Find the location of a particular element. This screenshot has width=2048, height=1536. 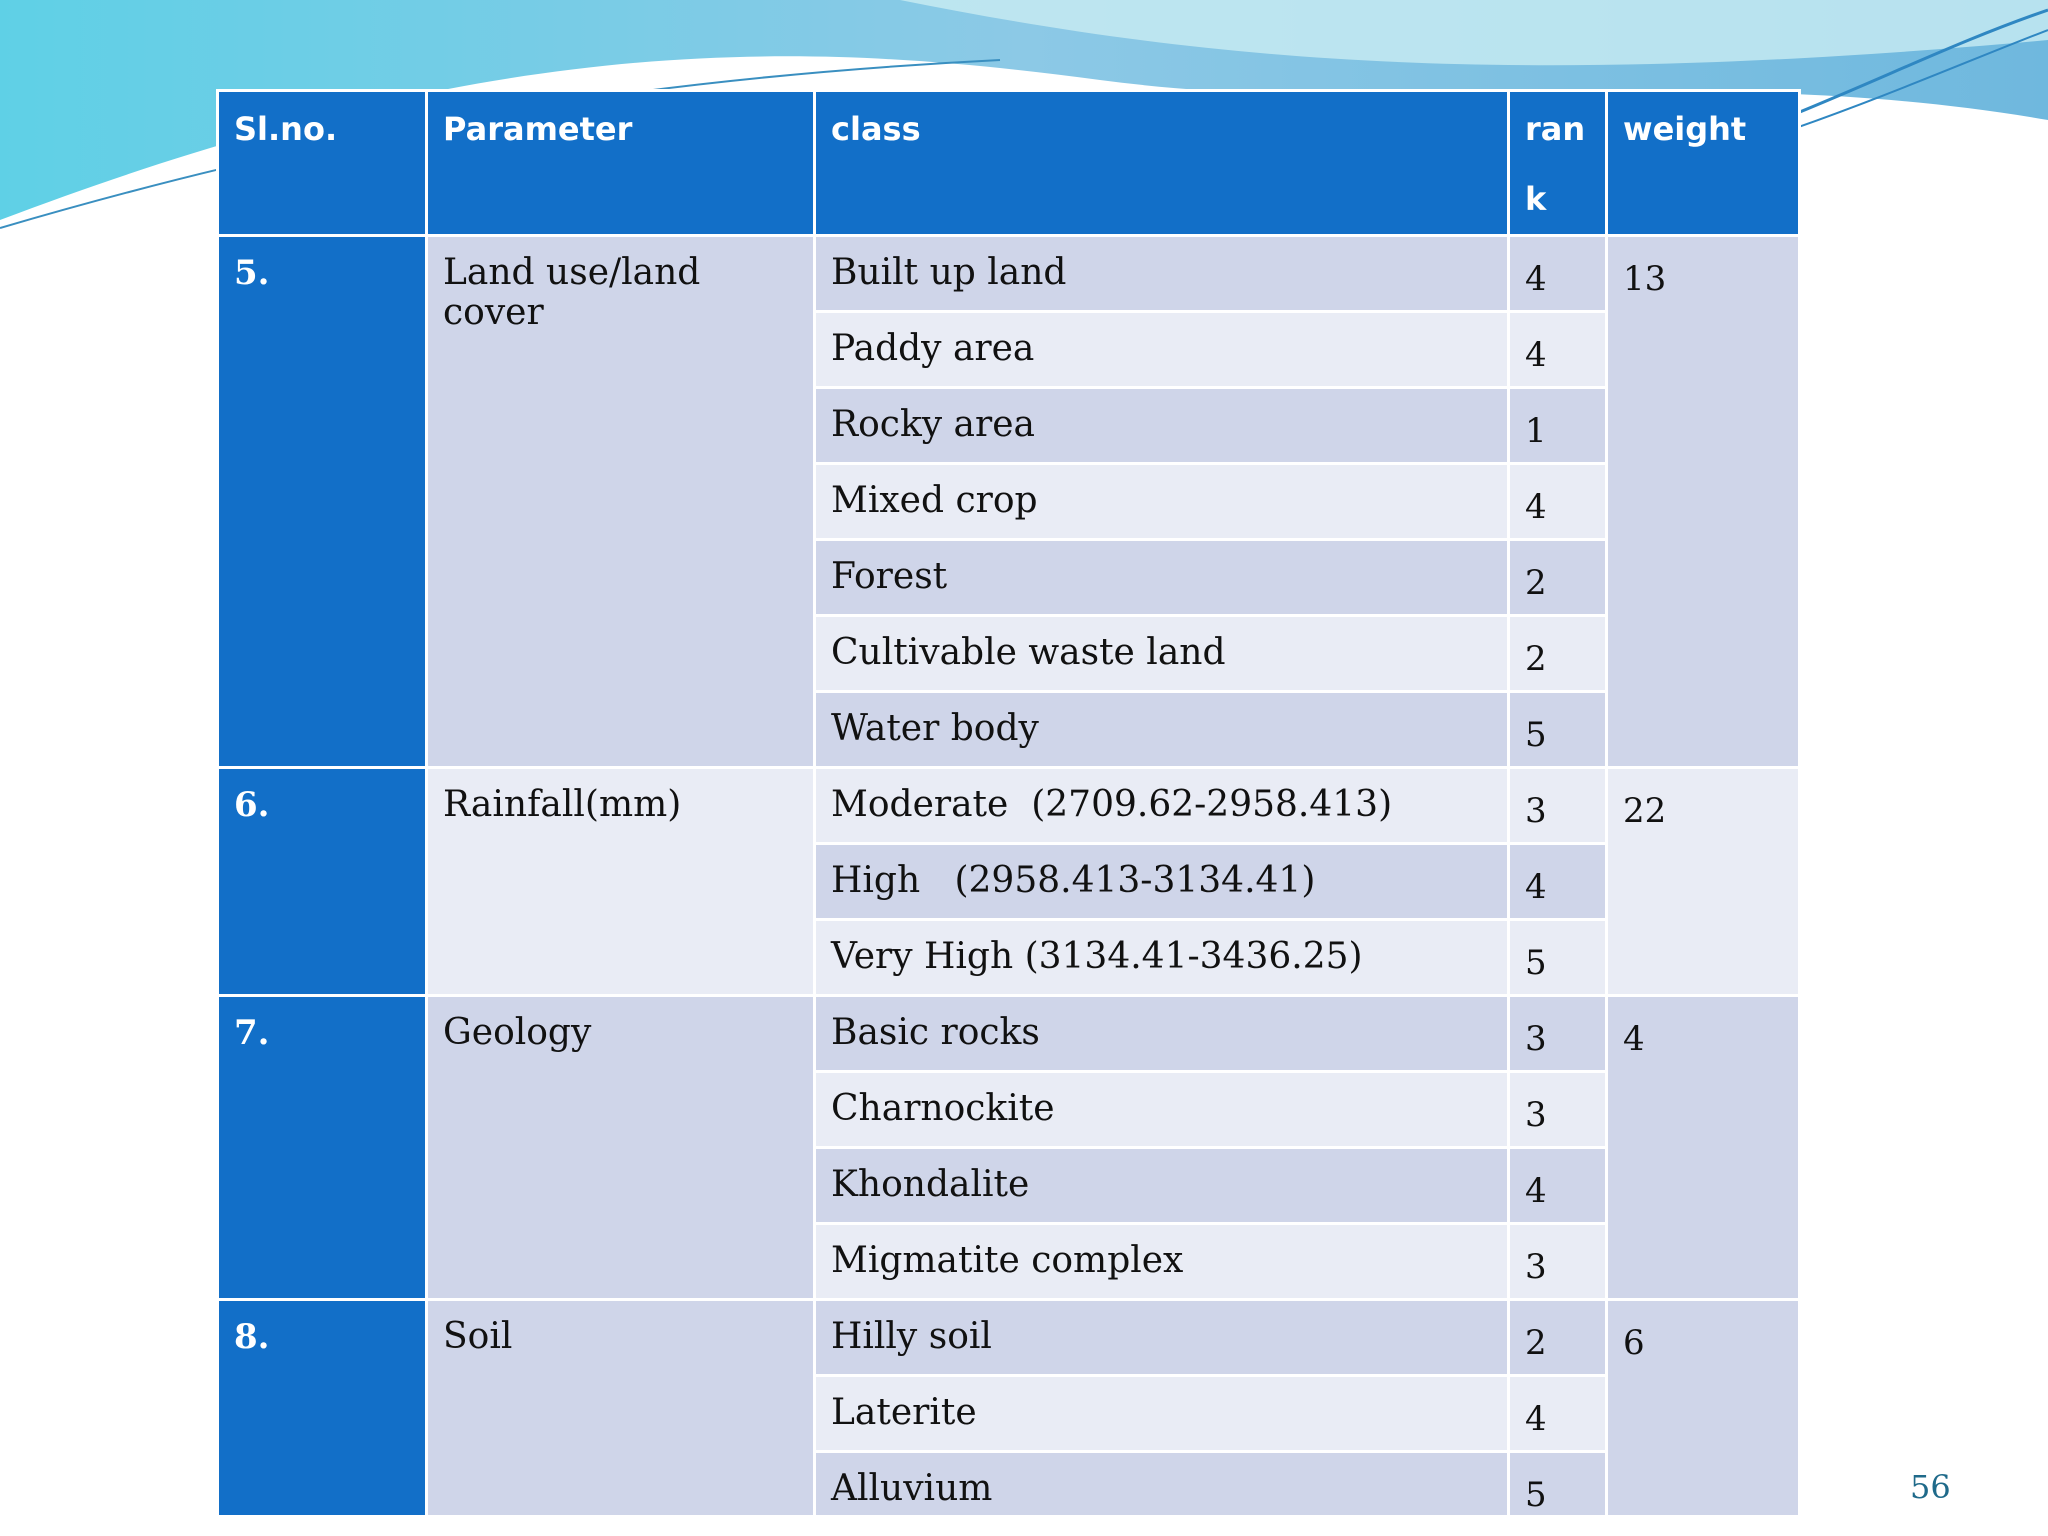

class-cell: Paddy area is located at coordinates (1161, 349).